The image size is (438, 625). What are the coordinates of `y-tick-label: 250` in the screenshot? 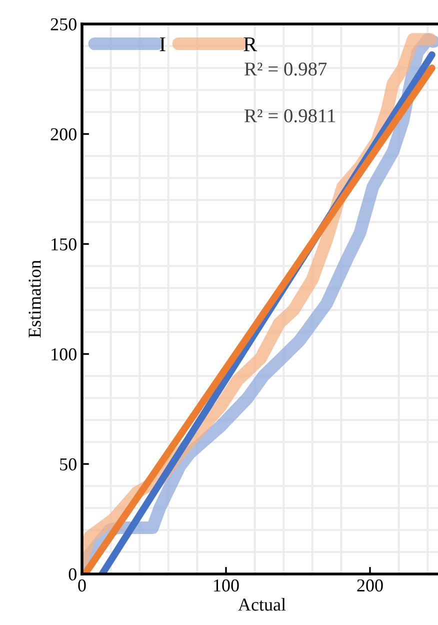 It's located at (63, 24).